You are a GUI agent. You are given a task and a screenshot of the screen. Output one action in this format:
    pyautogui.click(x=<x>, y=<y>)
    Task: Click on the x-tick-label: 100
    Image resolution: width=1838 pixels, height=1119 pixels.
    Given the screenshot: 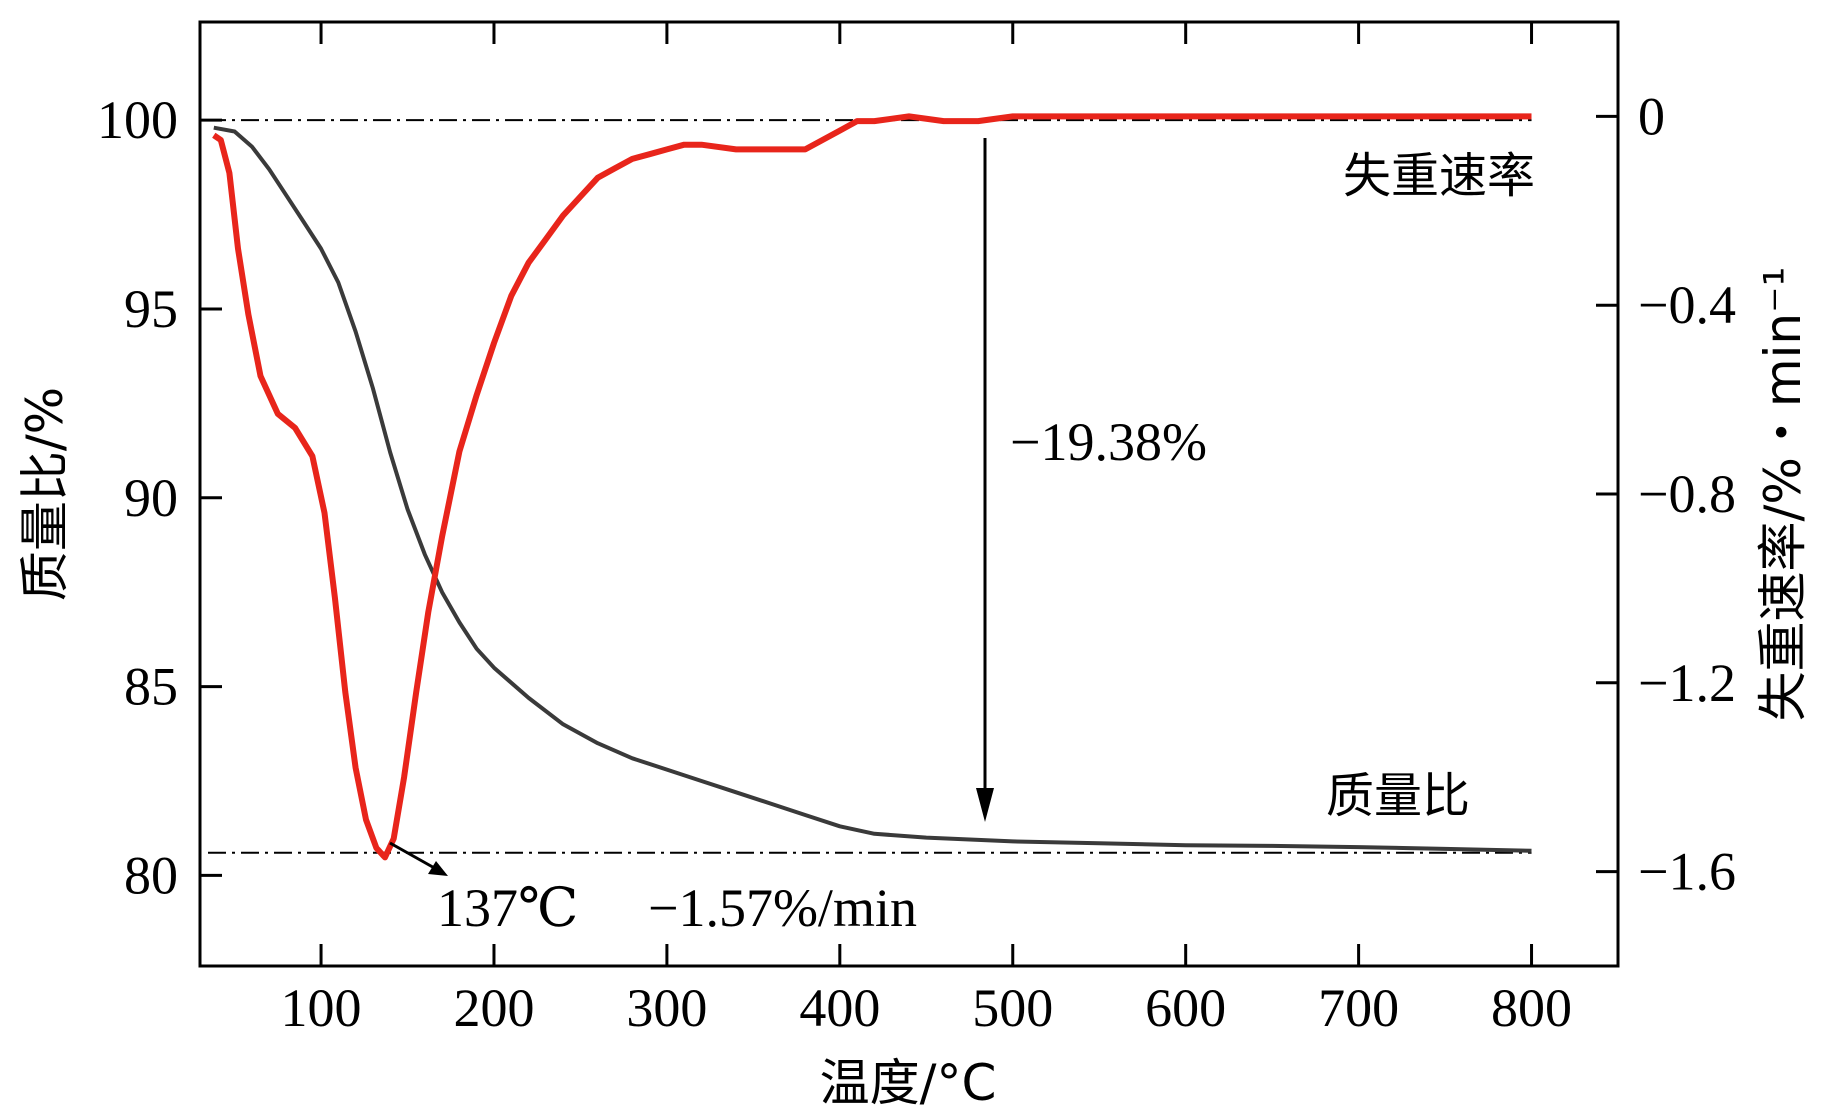 What is the action you would take?
    pyautogui.click(x=321, y=1008)
    